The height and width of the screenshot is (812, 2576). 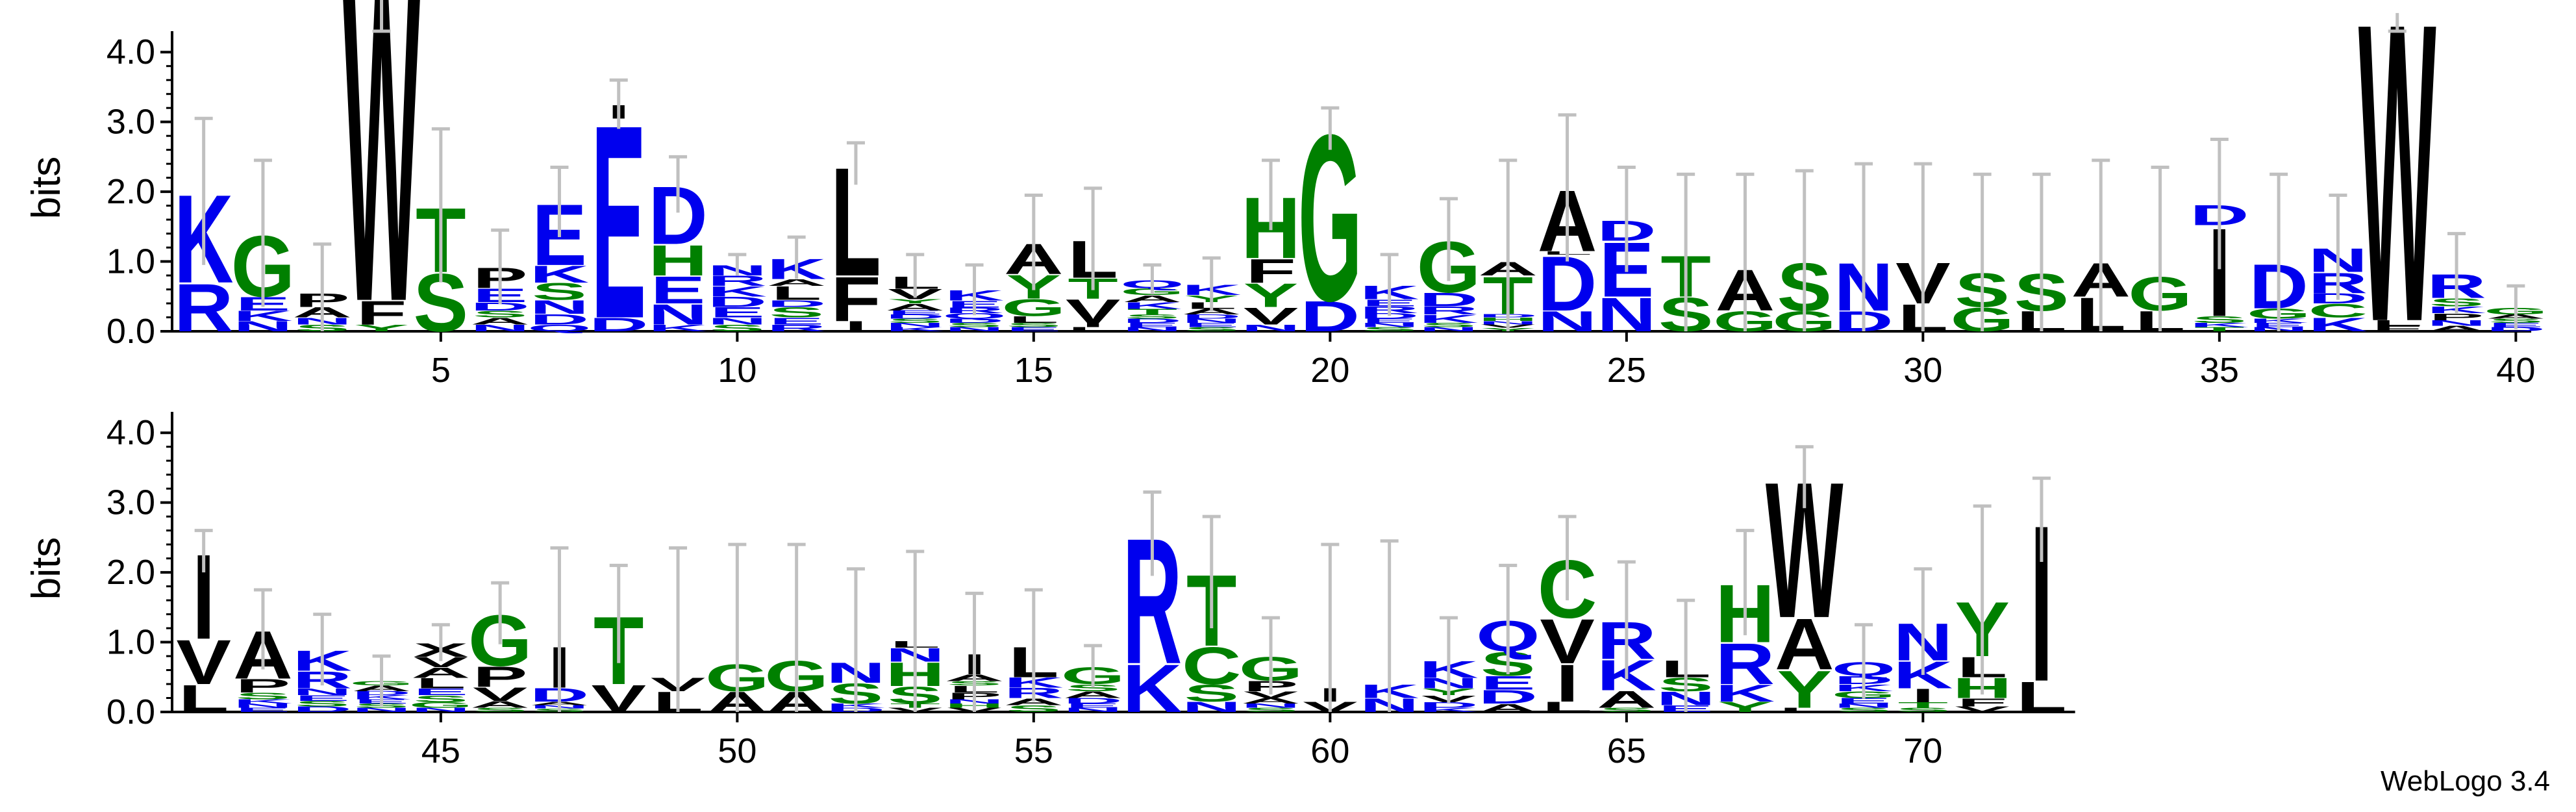 What do you see at coordinates (441, 370) in the screenshot?
I see `x-tick-label: 5` at bounding box center [441, 370].